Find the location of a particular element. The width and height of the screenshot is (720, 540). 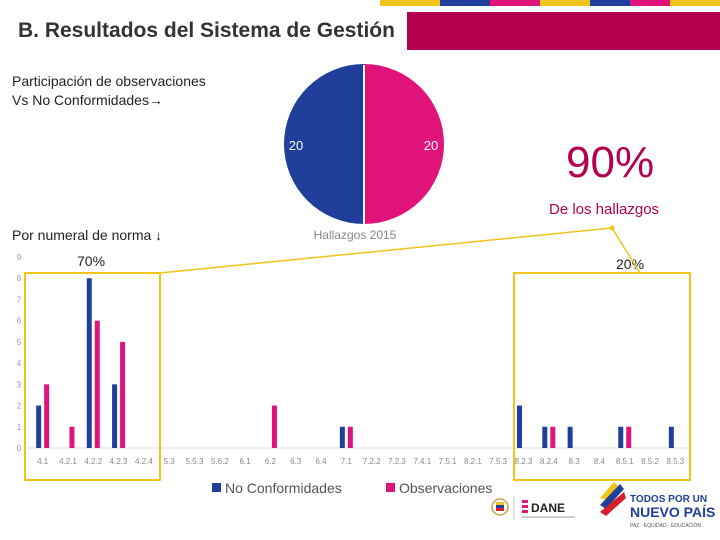

x-tick-label: 7.5.1 is located at coordinates (448, 461).